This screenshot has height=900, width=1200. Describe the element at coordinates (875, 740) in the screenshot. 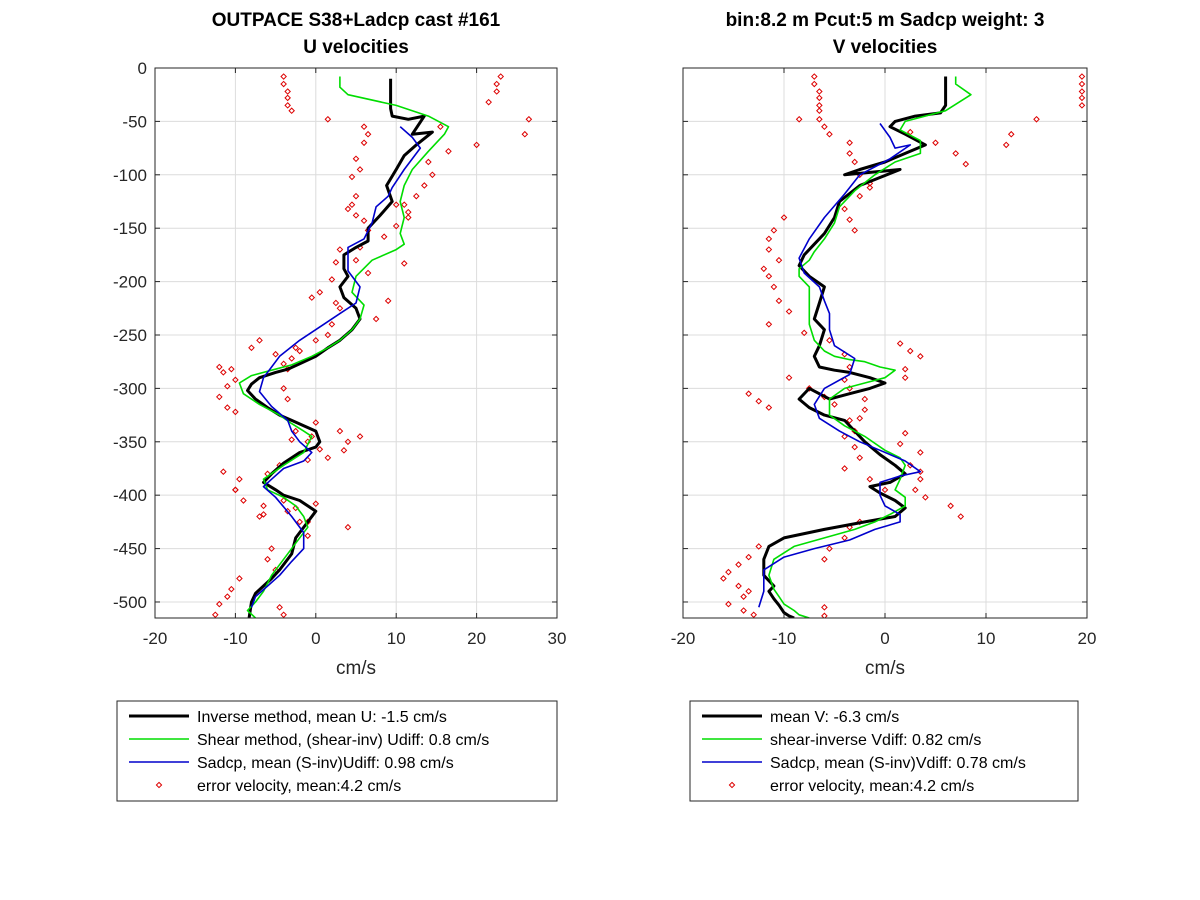

I see `chart2-legend-label-2: shear-inverse Vdiff: 0.82 cm/s` at that location.